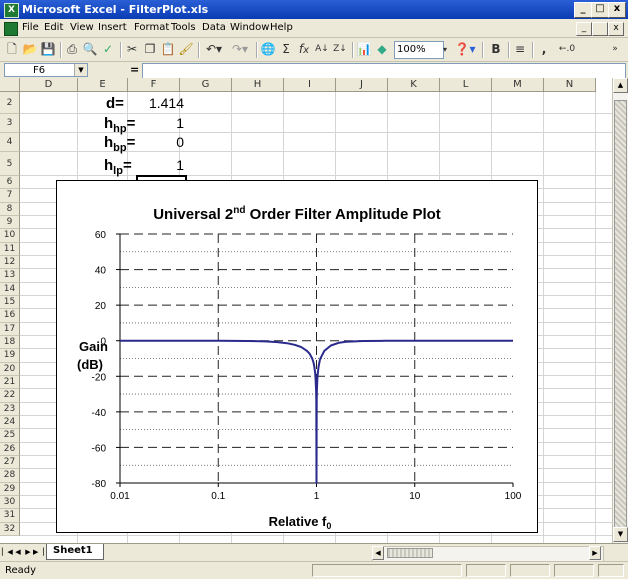 The height and width of the screenshot is (579, 628). I want to click on doc-restore-button, so click(600, 29).